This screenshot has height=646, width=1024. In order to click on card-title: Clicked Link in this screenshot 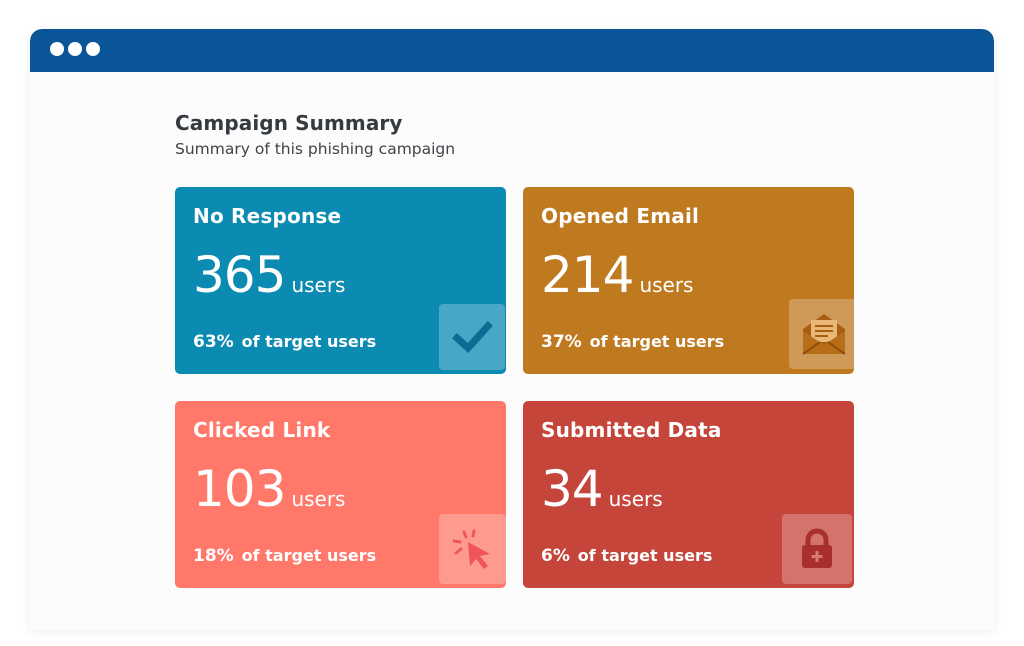, I will do `click(262, 430)`.